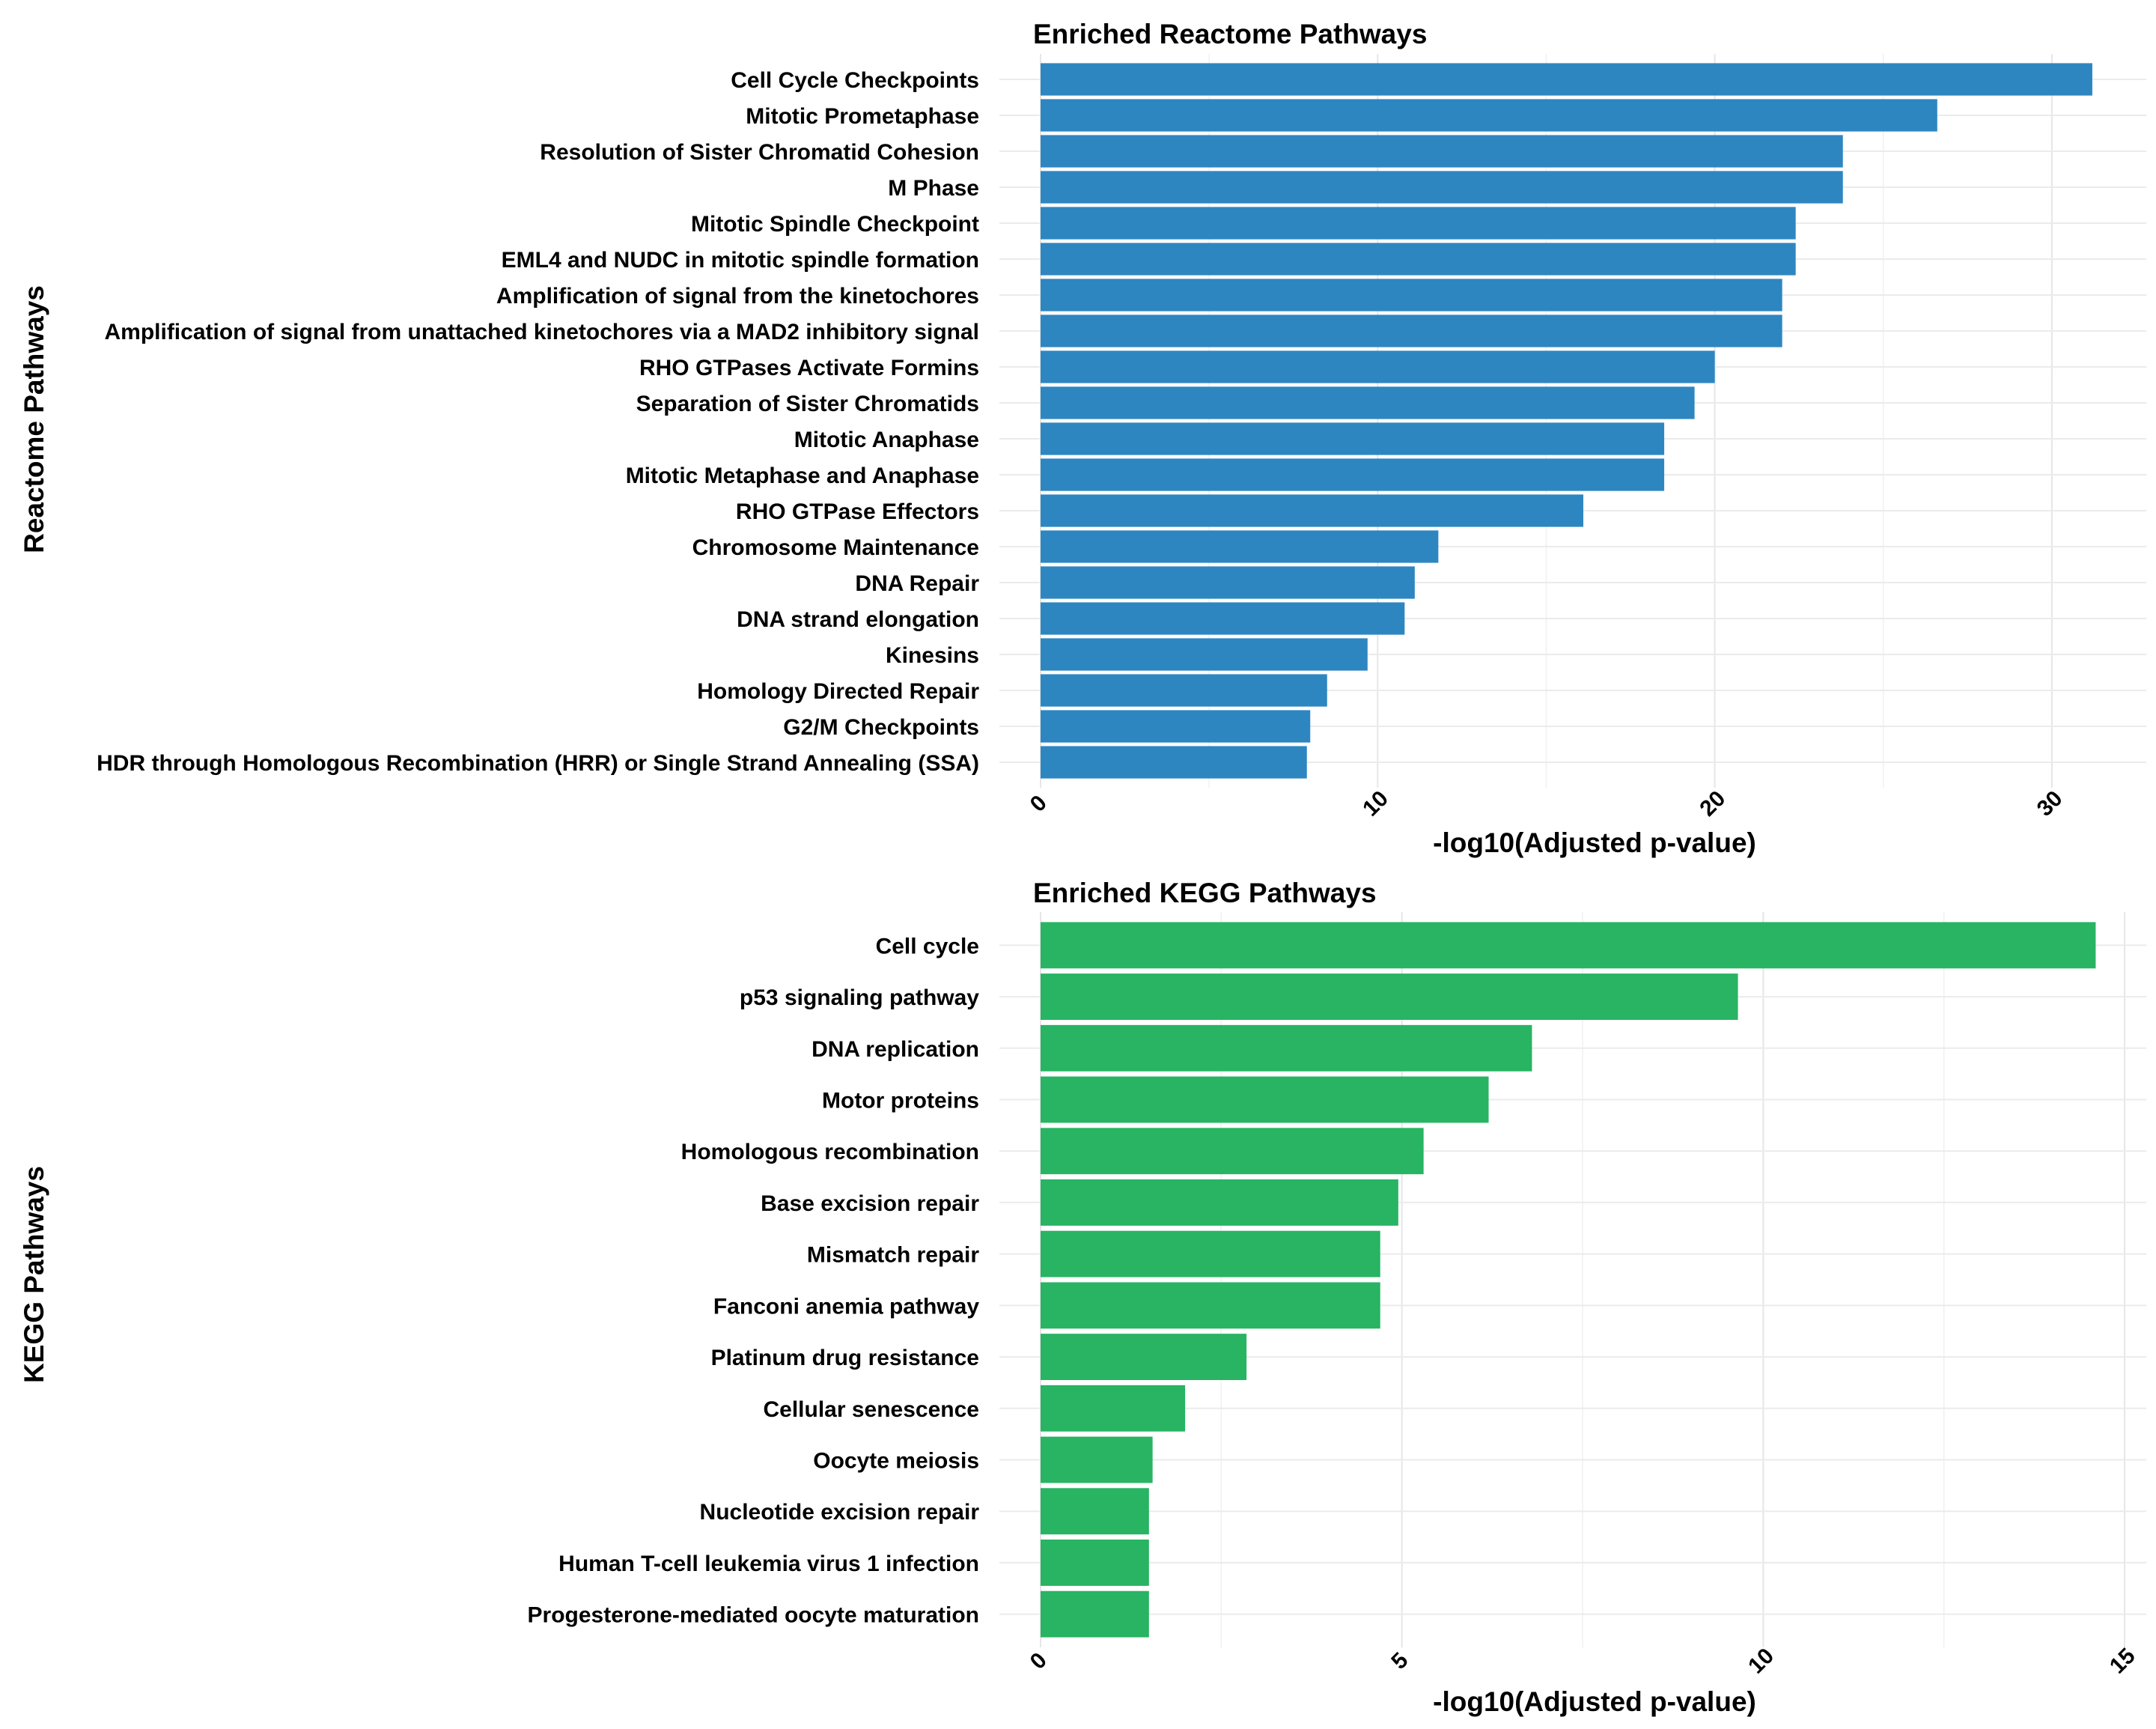  What do you see at coordinates (846, 1306) in the screenshot?
I see `kegg-category-label: Fanconi anemia pathway` at bounding box center [846, 1306].